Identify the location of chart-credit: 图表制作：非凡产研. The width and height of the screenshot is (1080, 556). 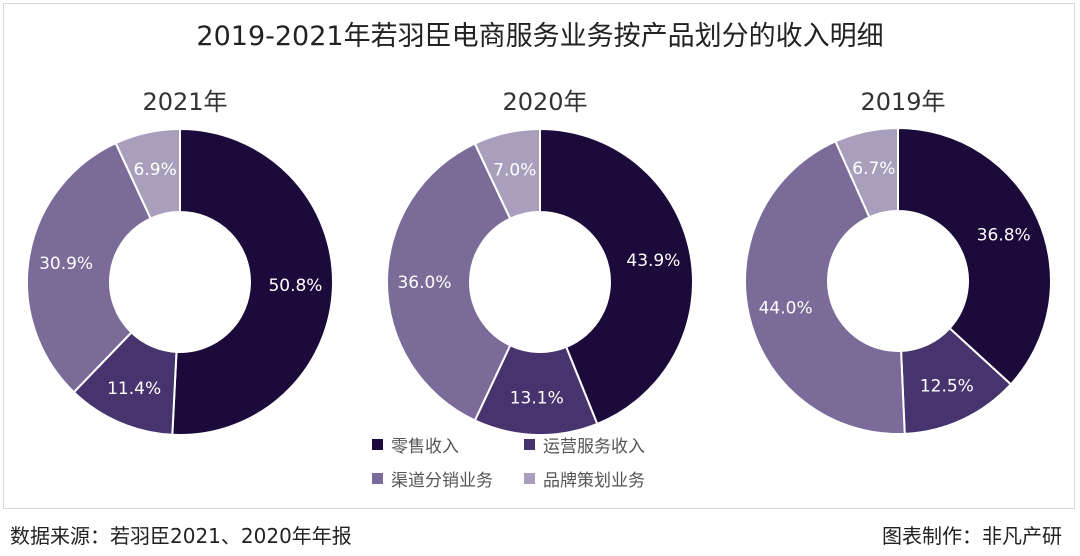
(972, 536).